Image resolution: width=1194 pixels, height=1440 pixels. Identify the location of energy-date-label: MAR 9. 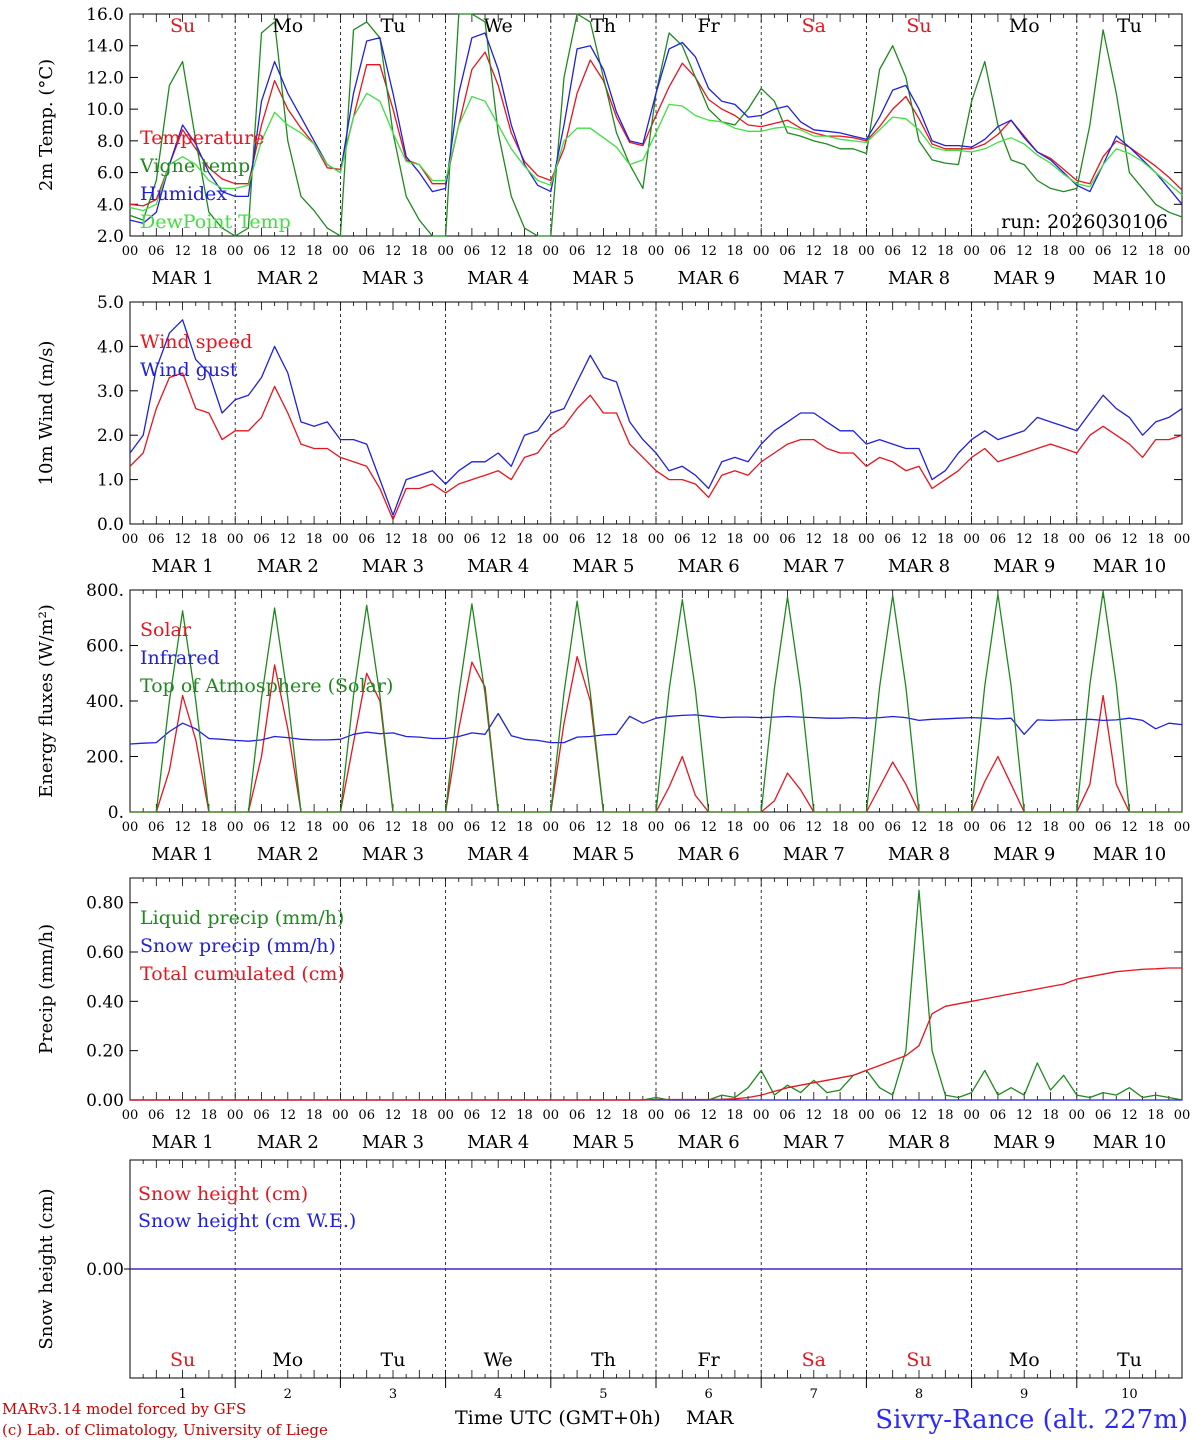
(1024, 854).